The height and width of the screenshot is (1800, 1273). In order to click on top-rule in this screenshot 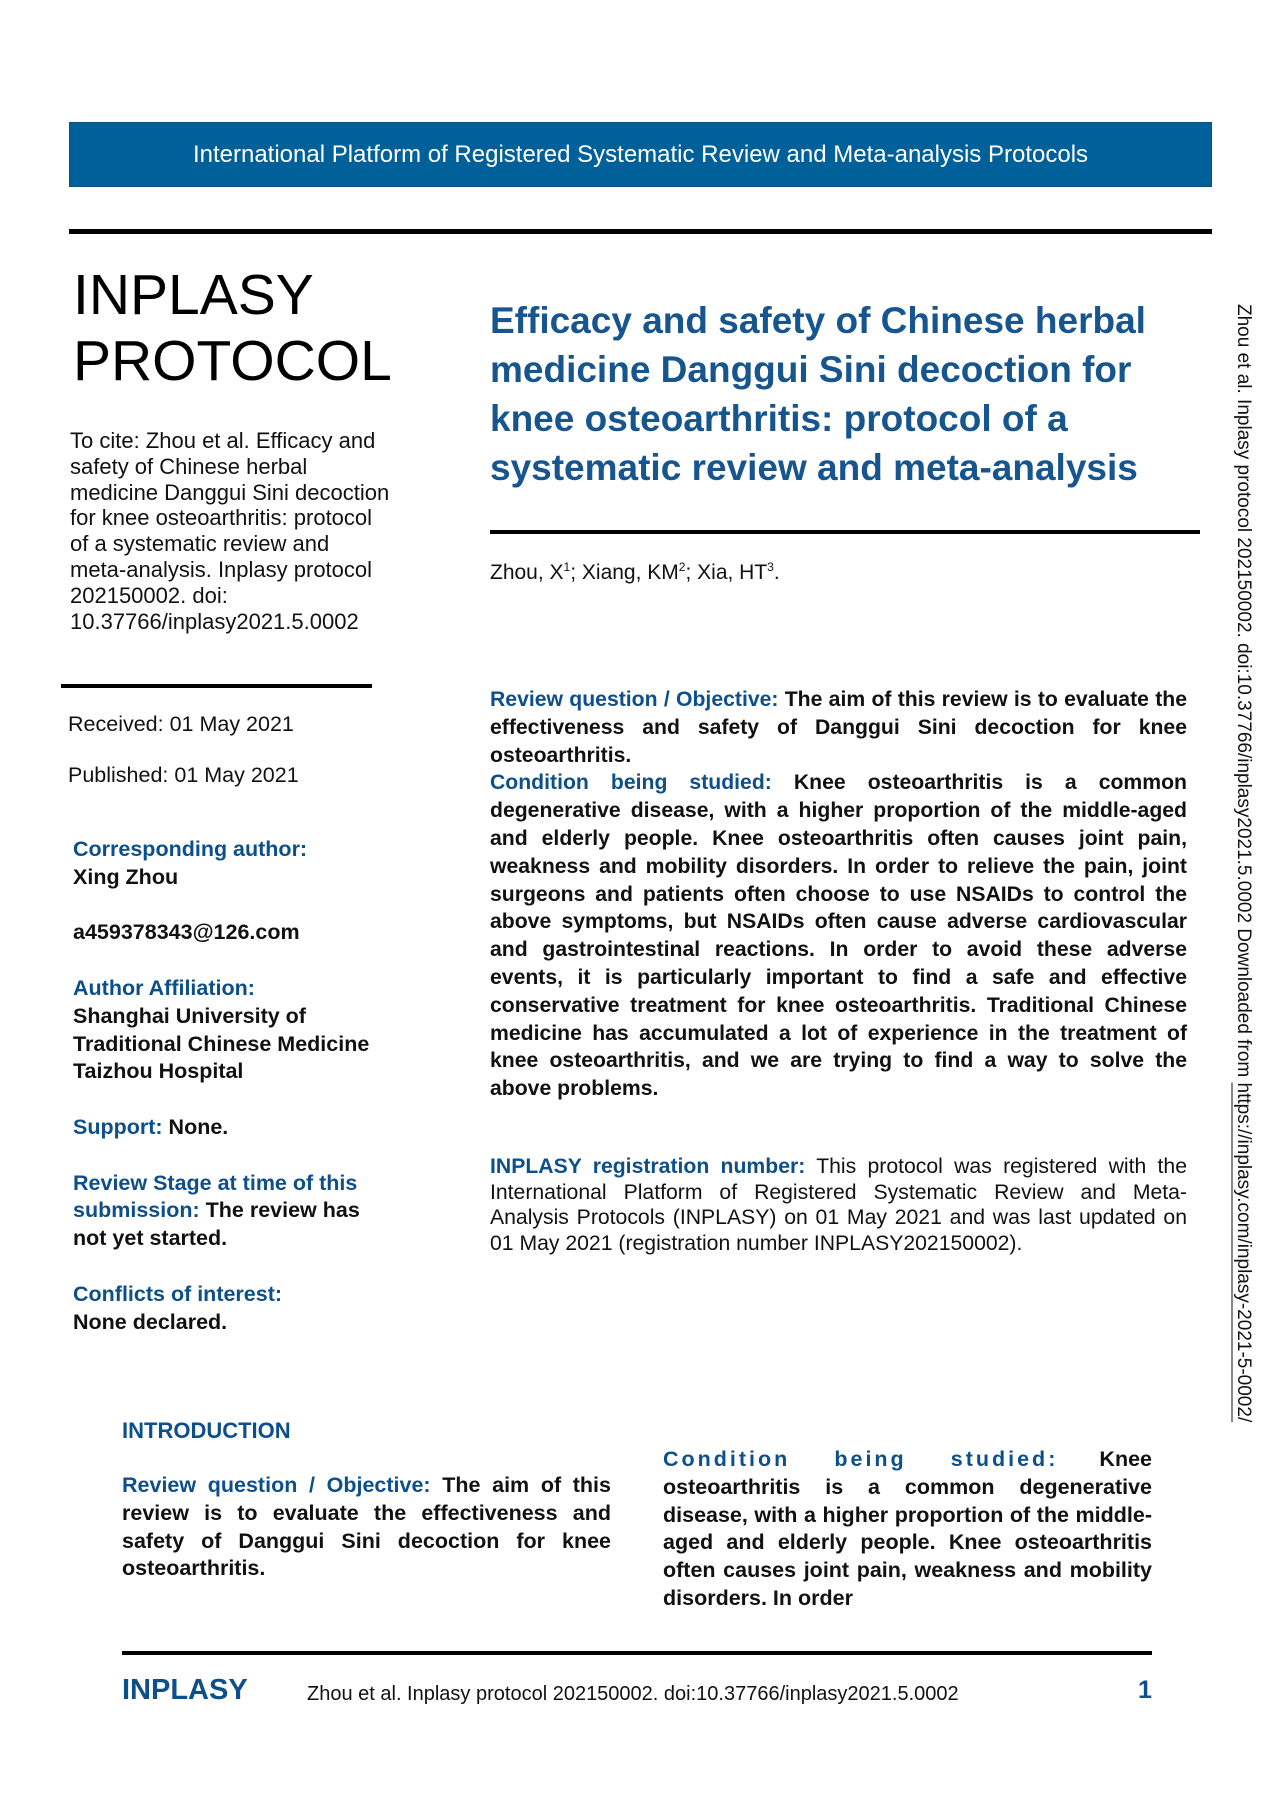, I will do `click(640, 231)`.